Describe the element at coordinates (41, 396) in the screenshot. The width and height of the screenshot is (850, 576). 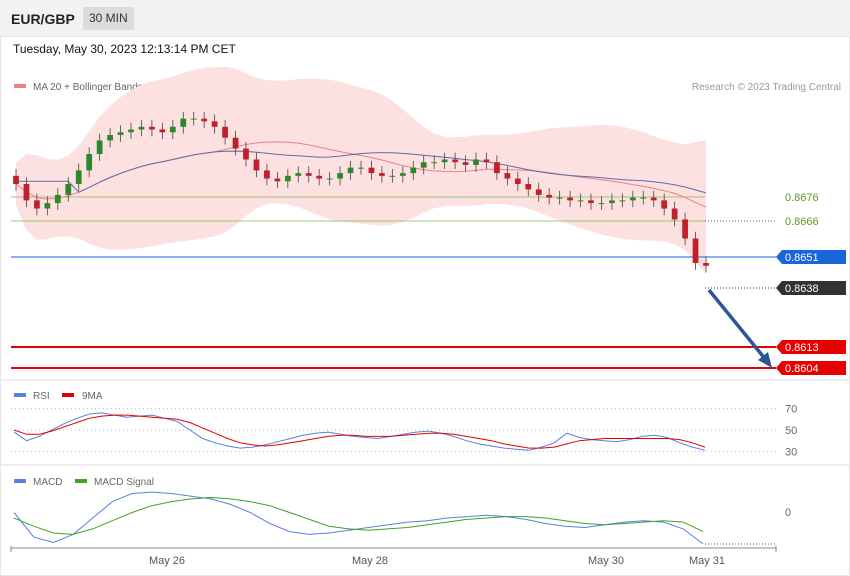
I see `rsi-legend-label: RSI` at that location.